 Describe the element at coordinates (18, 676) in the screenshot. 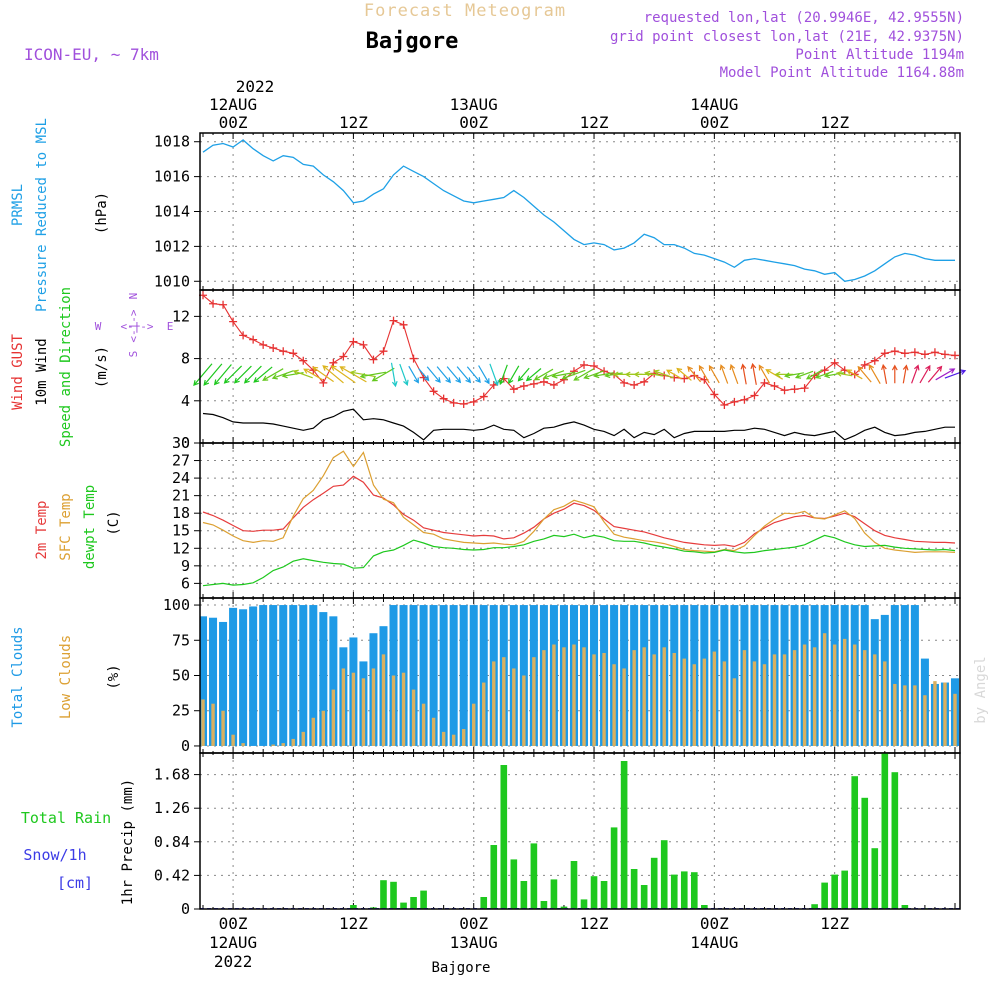

I see `clouds-label-1: Total Clouds` at that location.